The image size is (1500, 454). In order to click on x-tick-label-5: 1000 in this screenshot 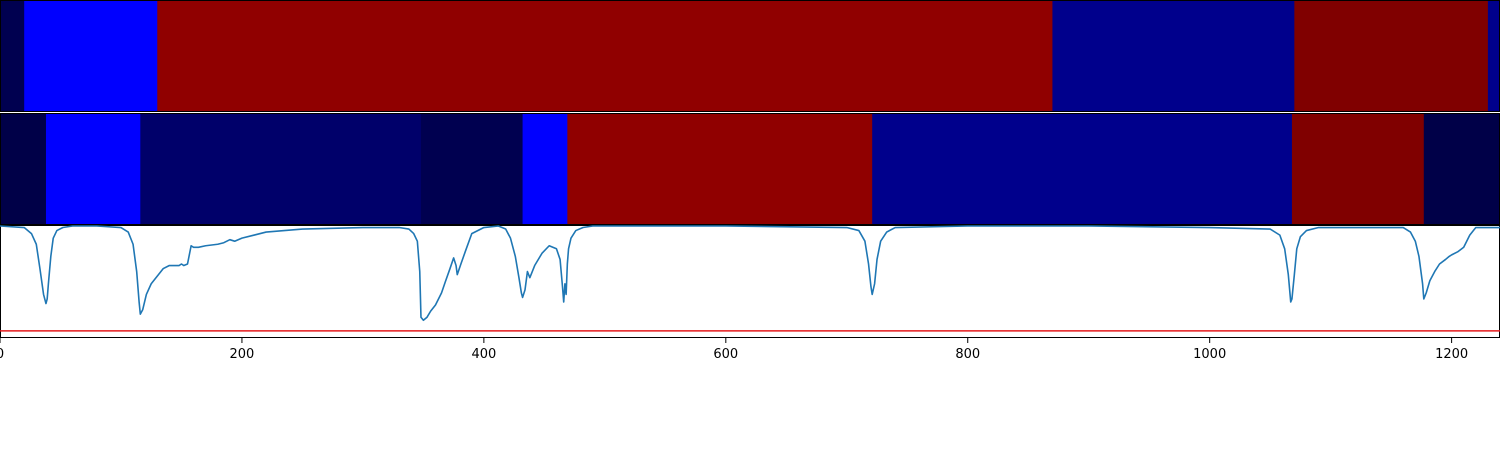, I will do `click(1209, 354)`.